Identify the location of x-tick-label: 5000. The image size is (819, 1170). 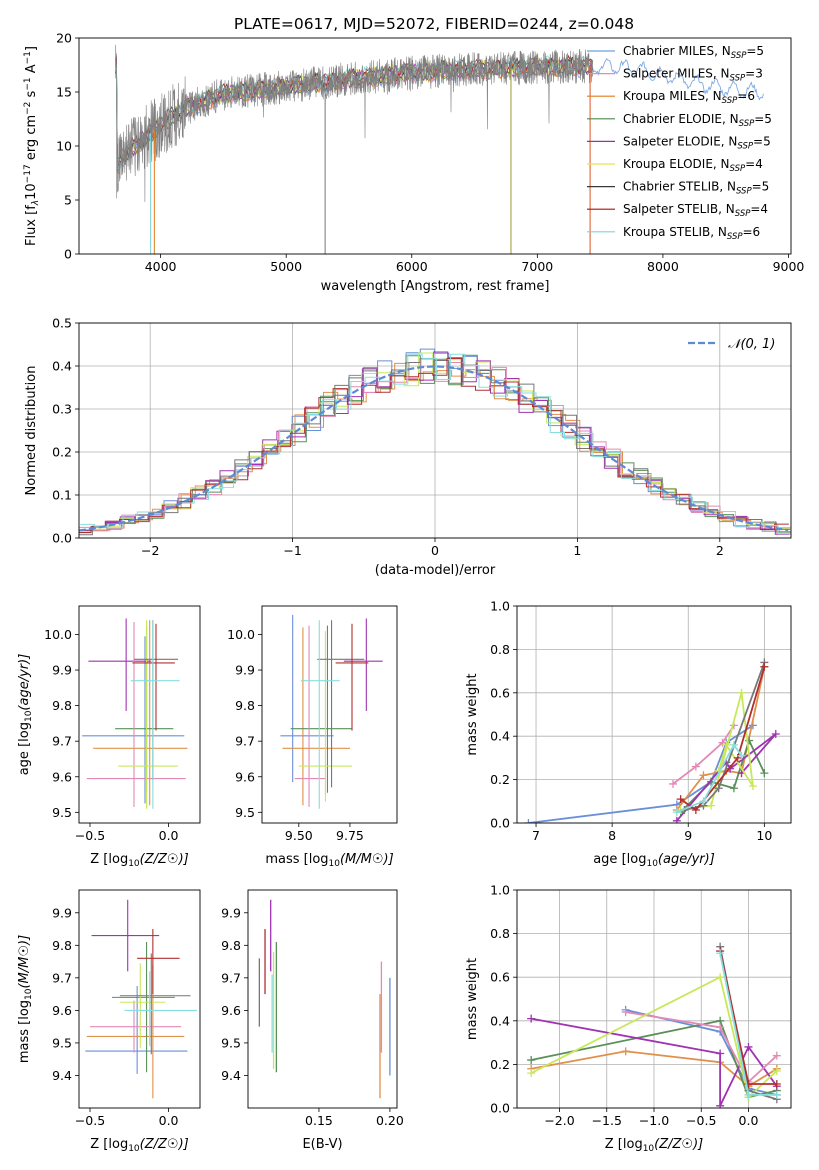
(286, 266).